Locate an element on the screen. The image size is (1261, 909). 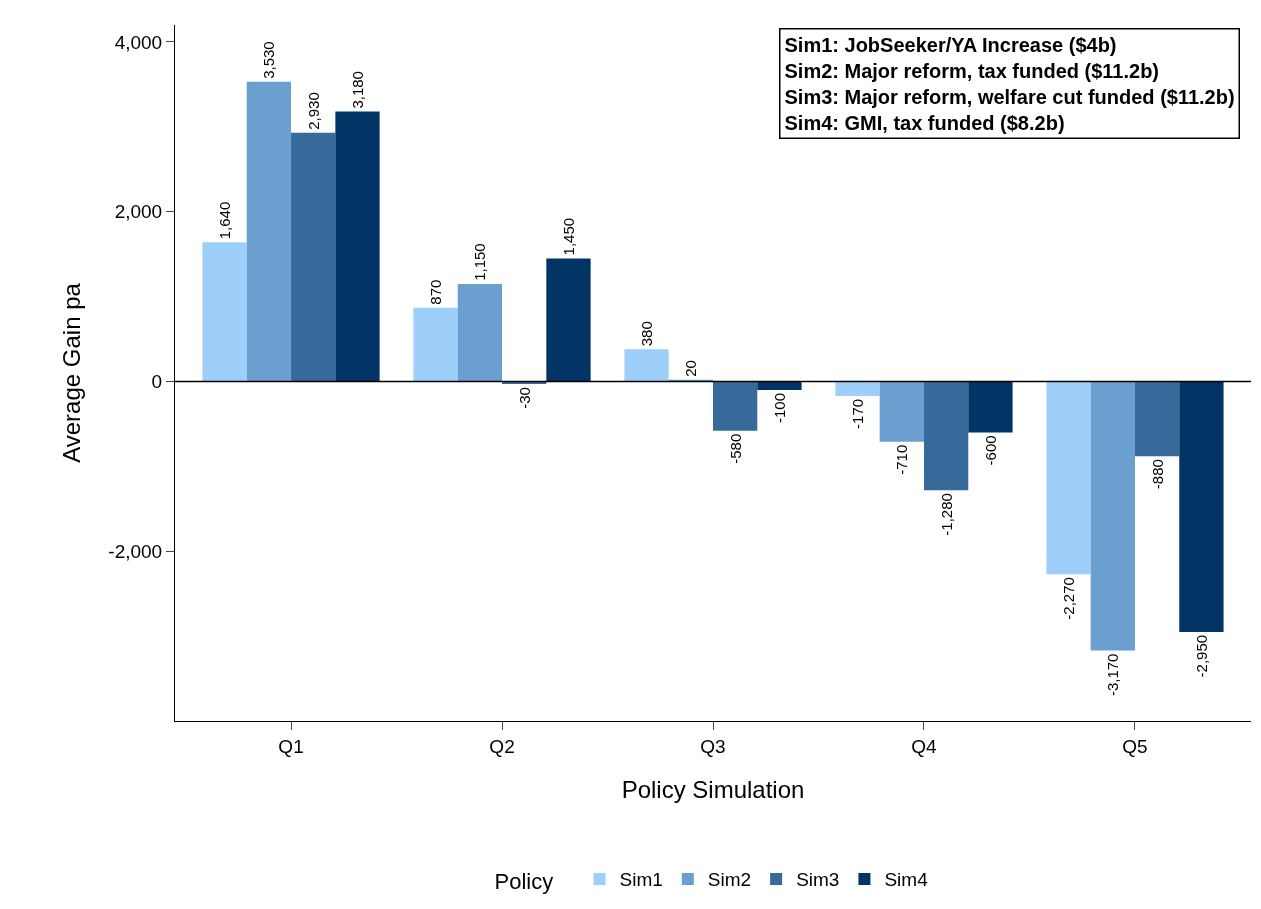
x-axis-title: Policy Simulation is located at coordinates (713, 790).